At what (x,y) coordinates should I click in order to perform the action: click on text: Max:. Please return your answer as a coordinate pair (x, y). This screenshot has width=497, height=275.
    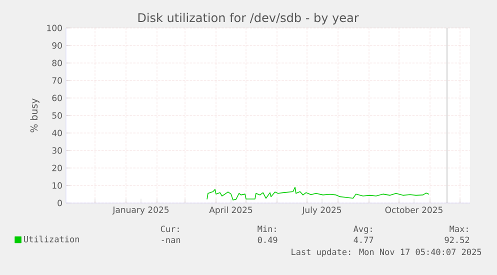
    Looking at the image, I should click on (459, 229).